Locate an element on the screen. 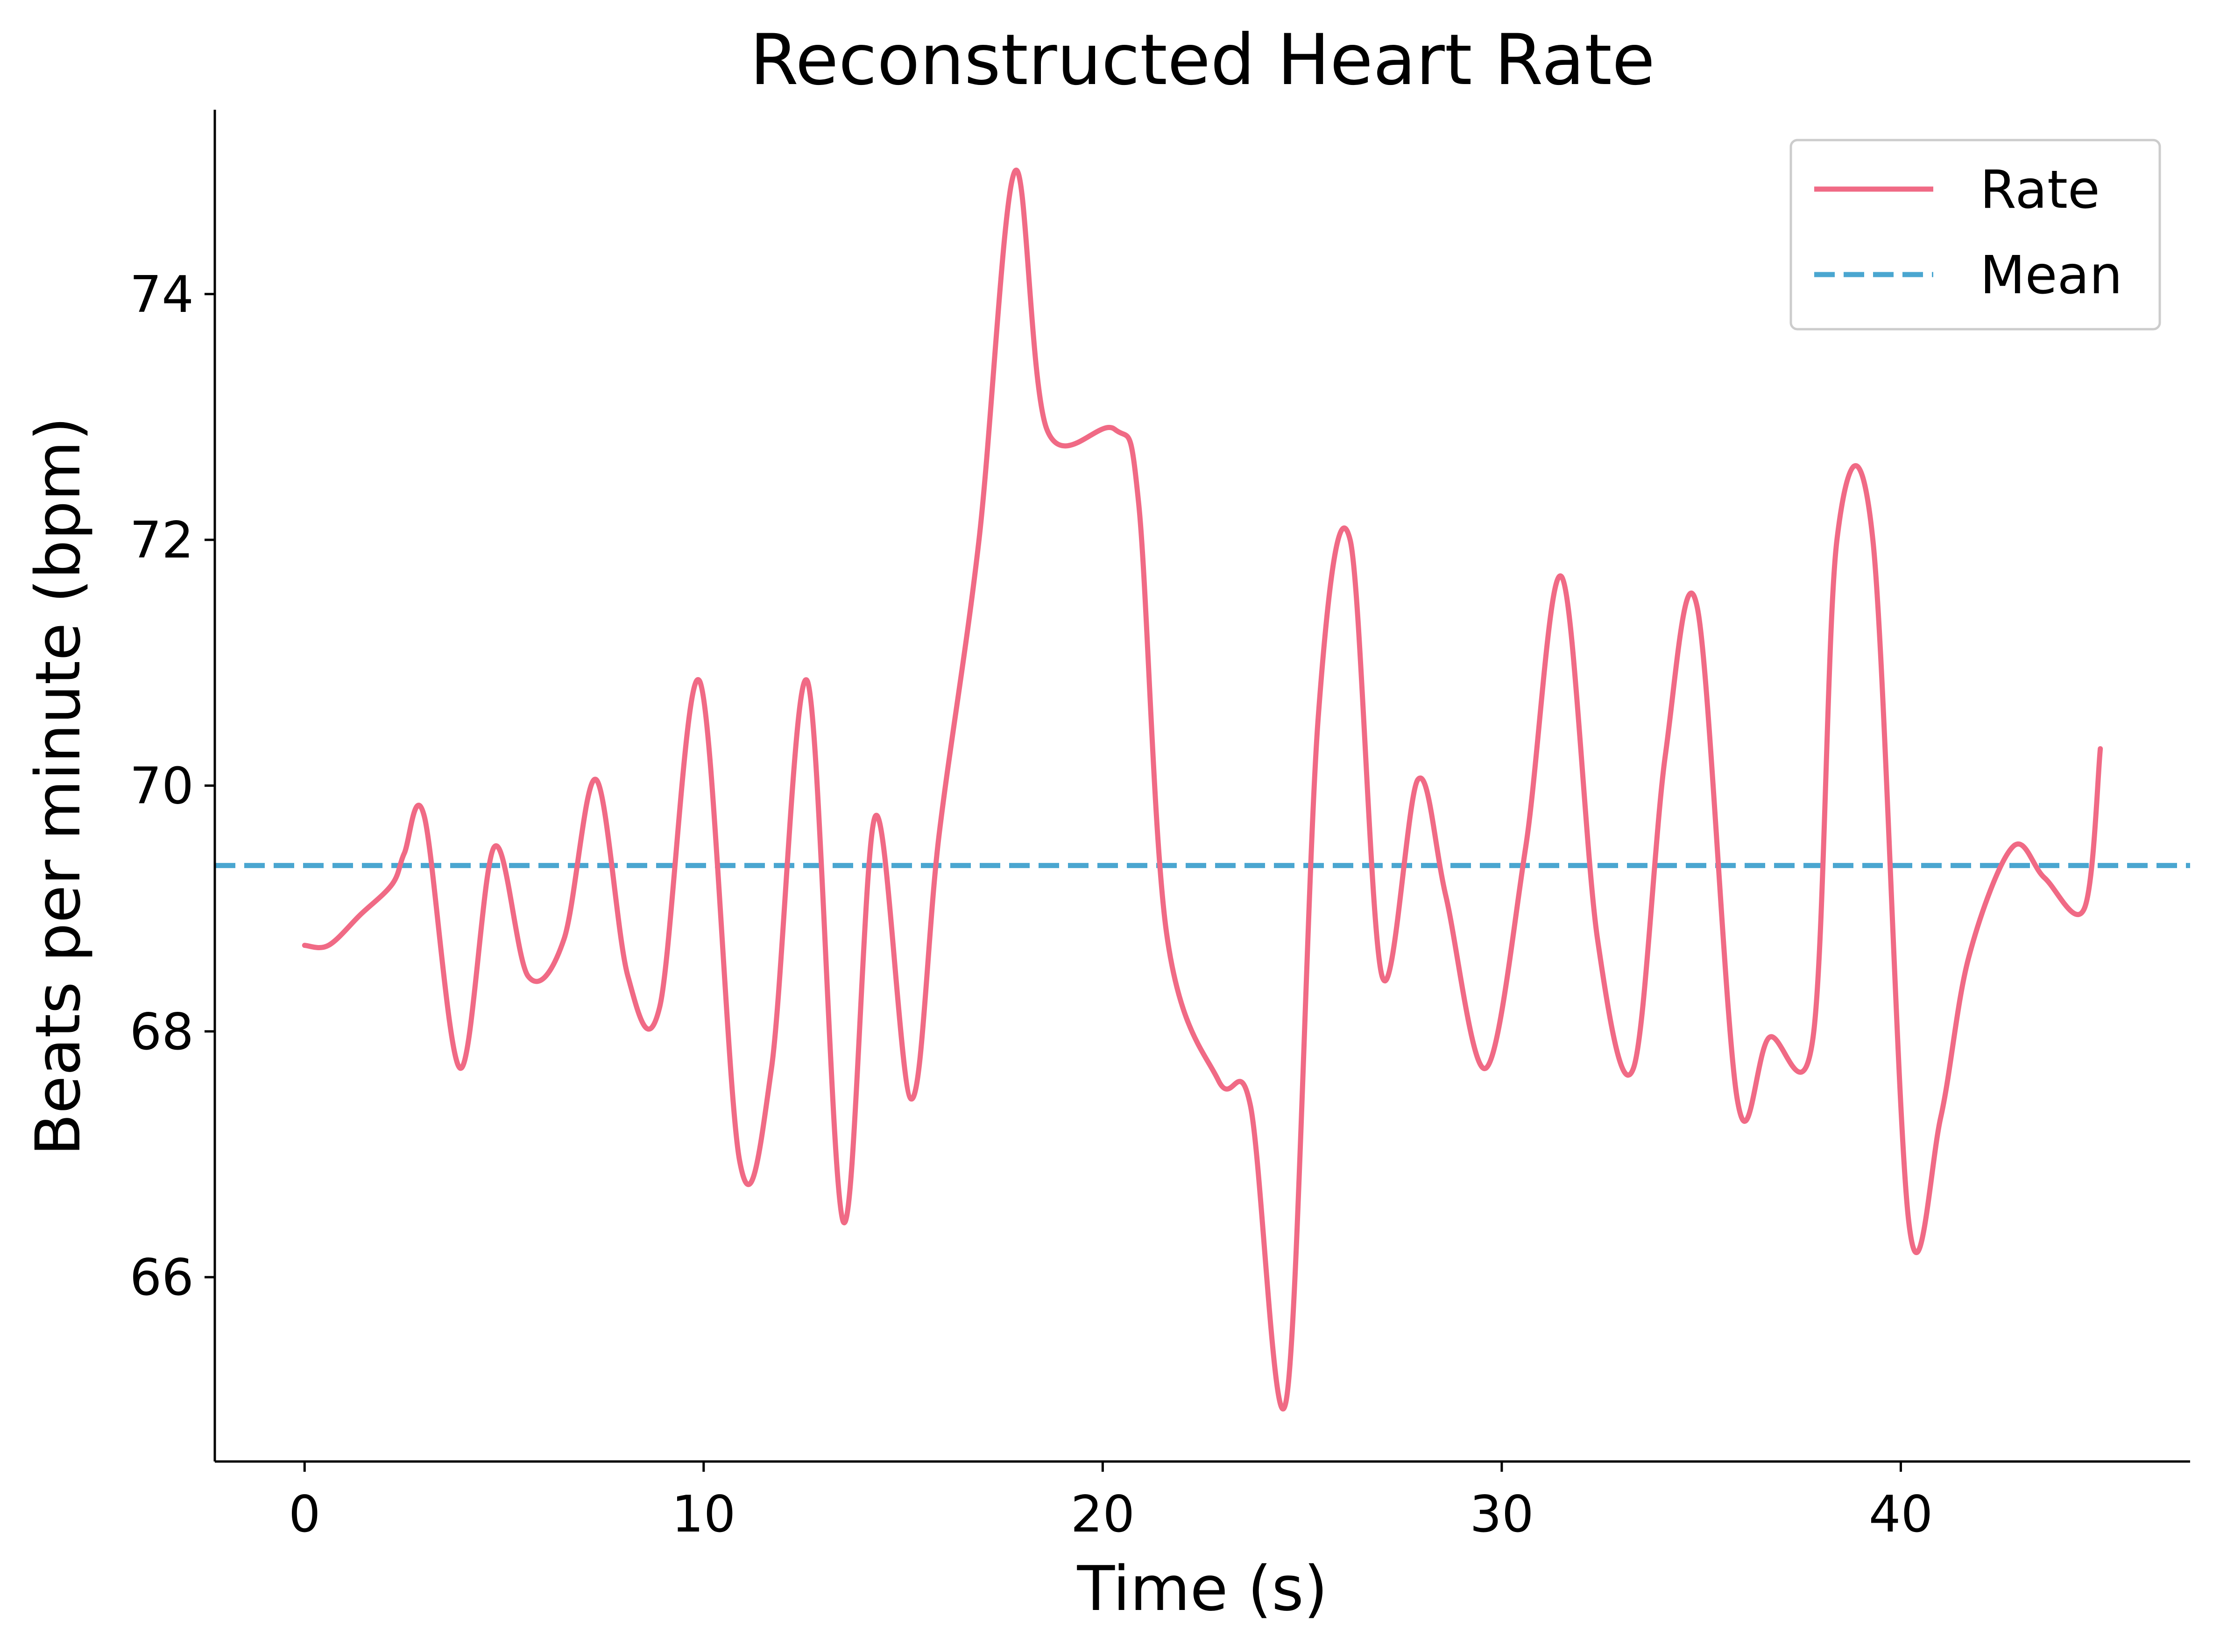 This screenshot has height=1652, width=2213. x-axis-ticks: 0 10 20 30 40 is located at coordinates (1111, 1502).